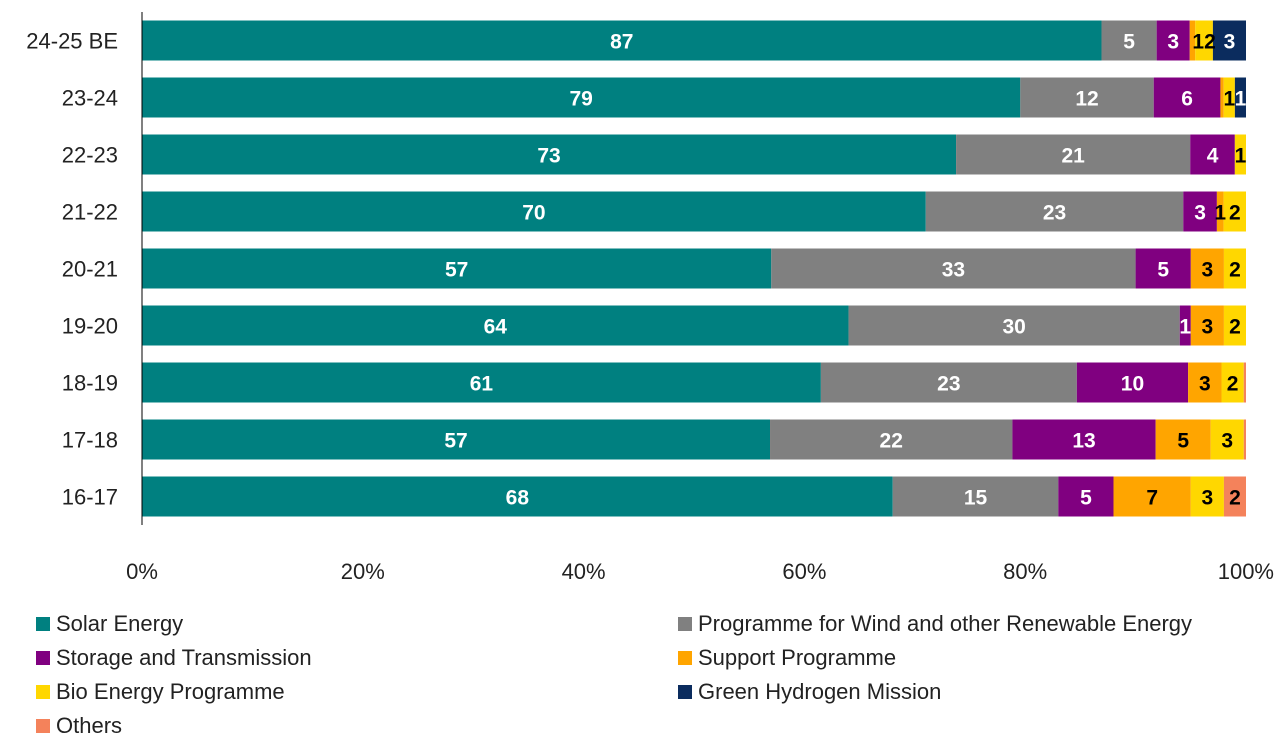 Image resolution: width=1288 pixels, height=741 pixels. What do you see at coordinates (90, 440) in the screenshot?
I see `category-tick-label: 17-18` at bounding box center [90, 440].